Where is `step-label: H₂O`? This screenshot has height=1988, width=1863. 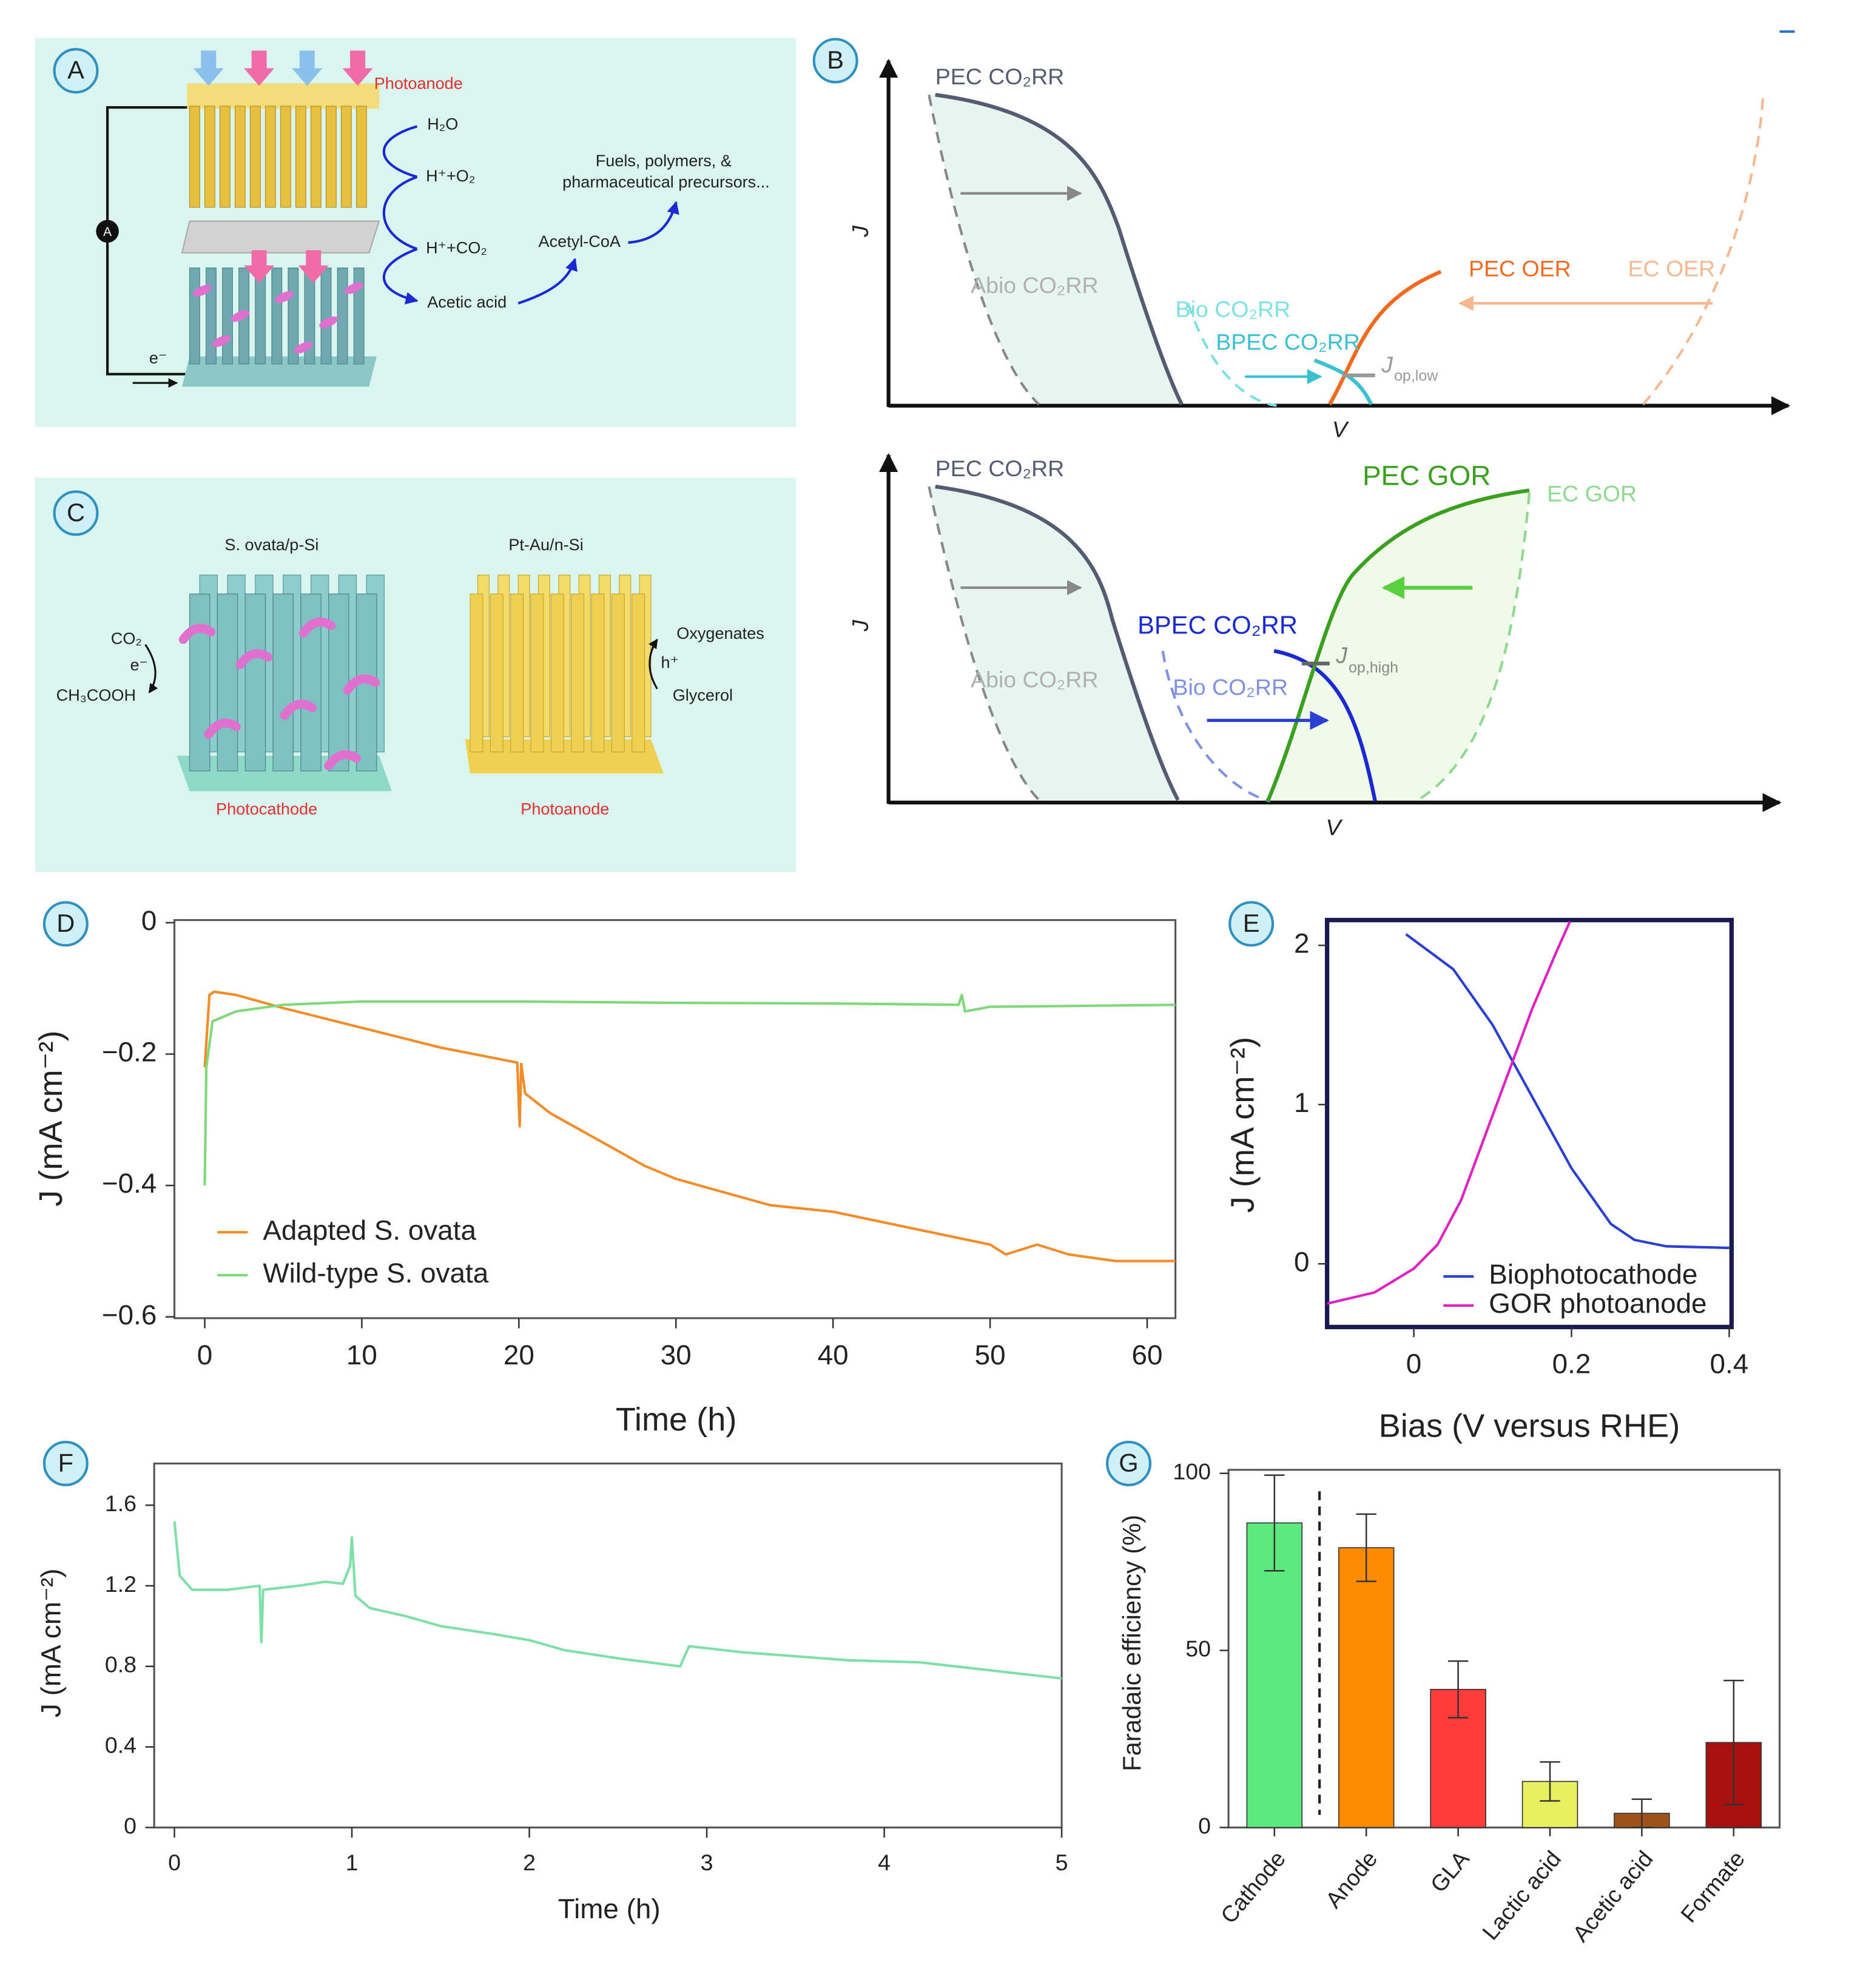
step-label: H₂O is located at coordinates (442, 124).